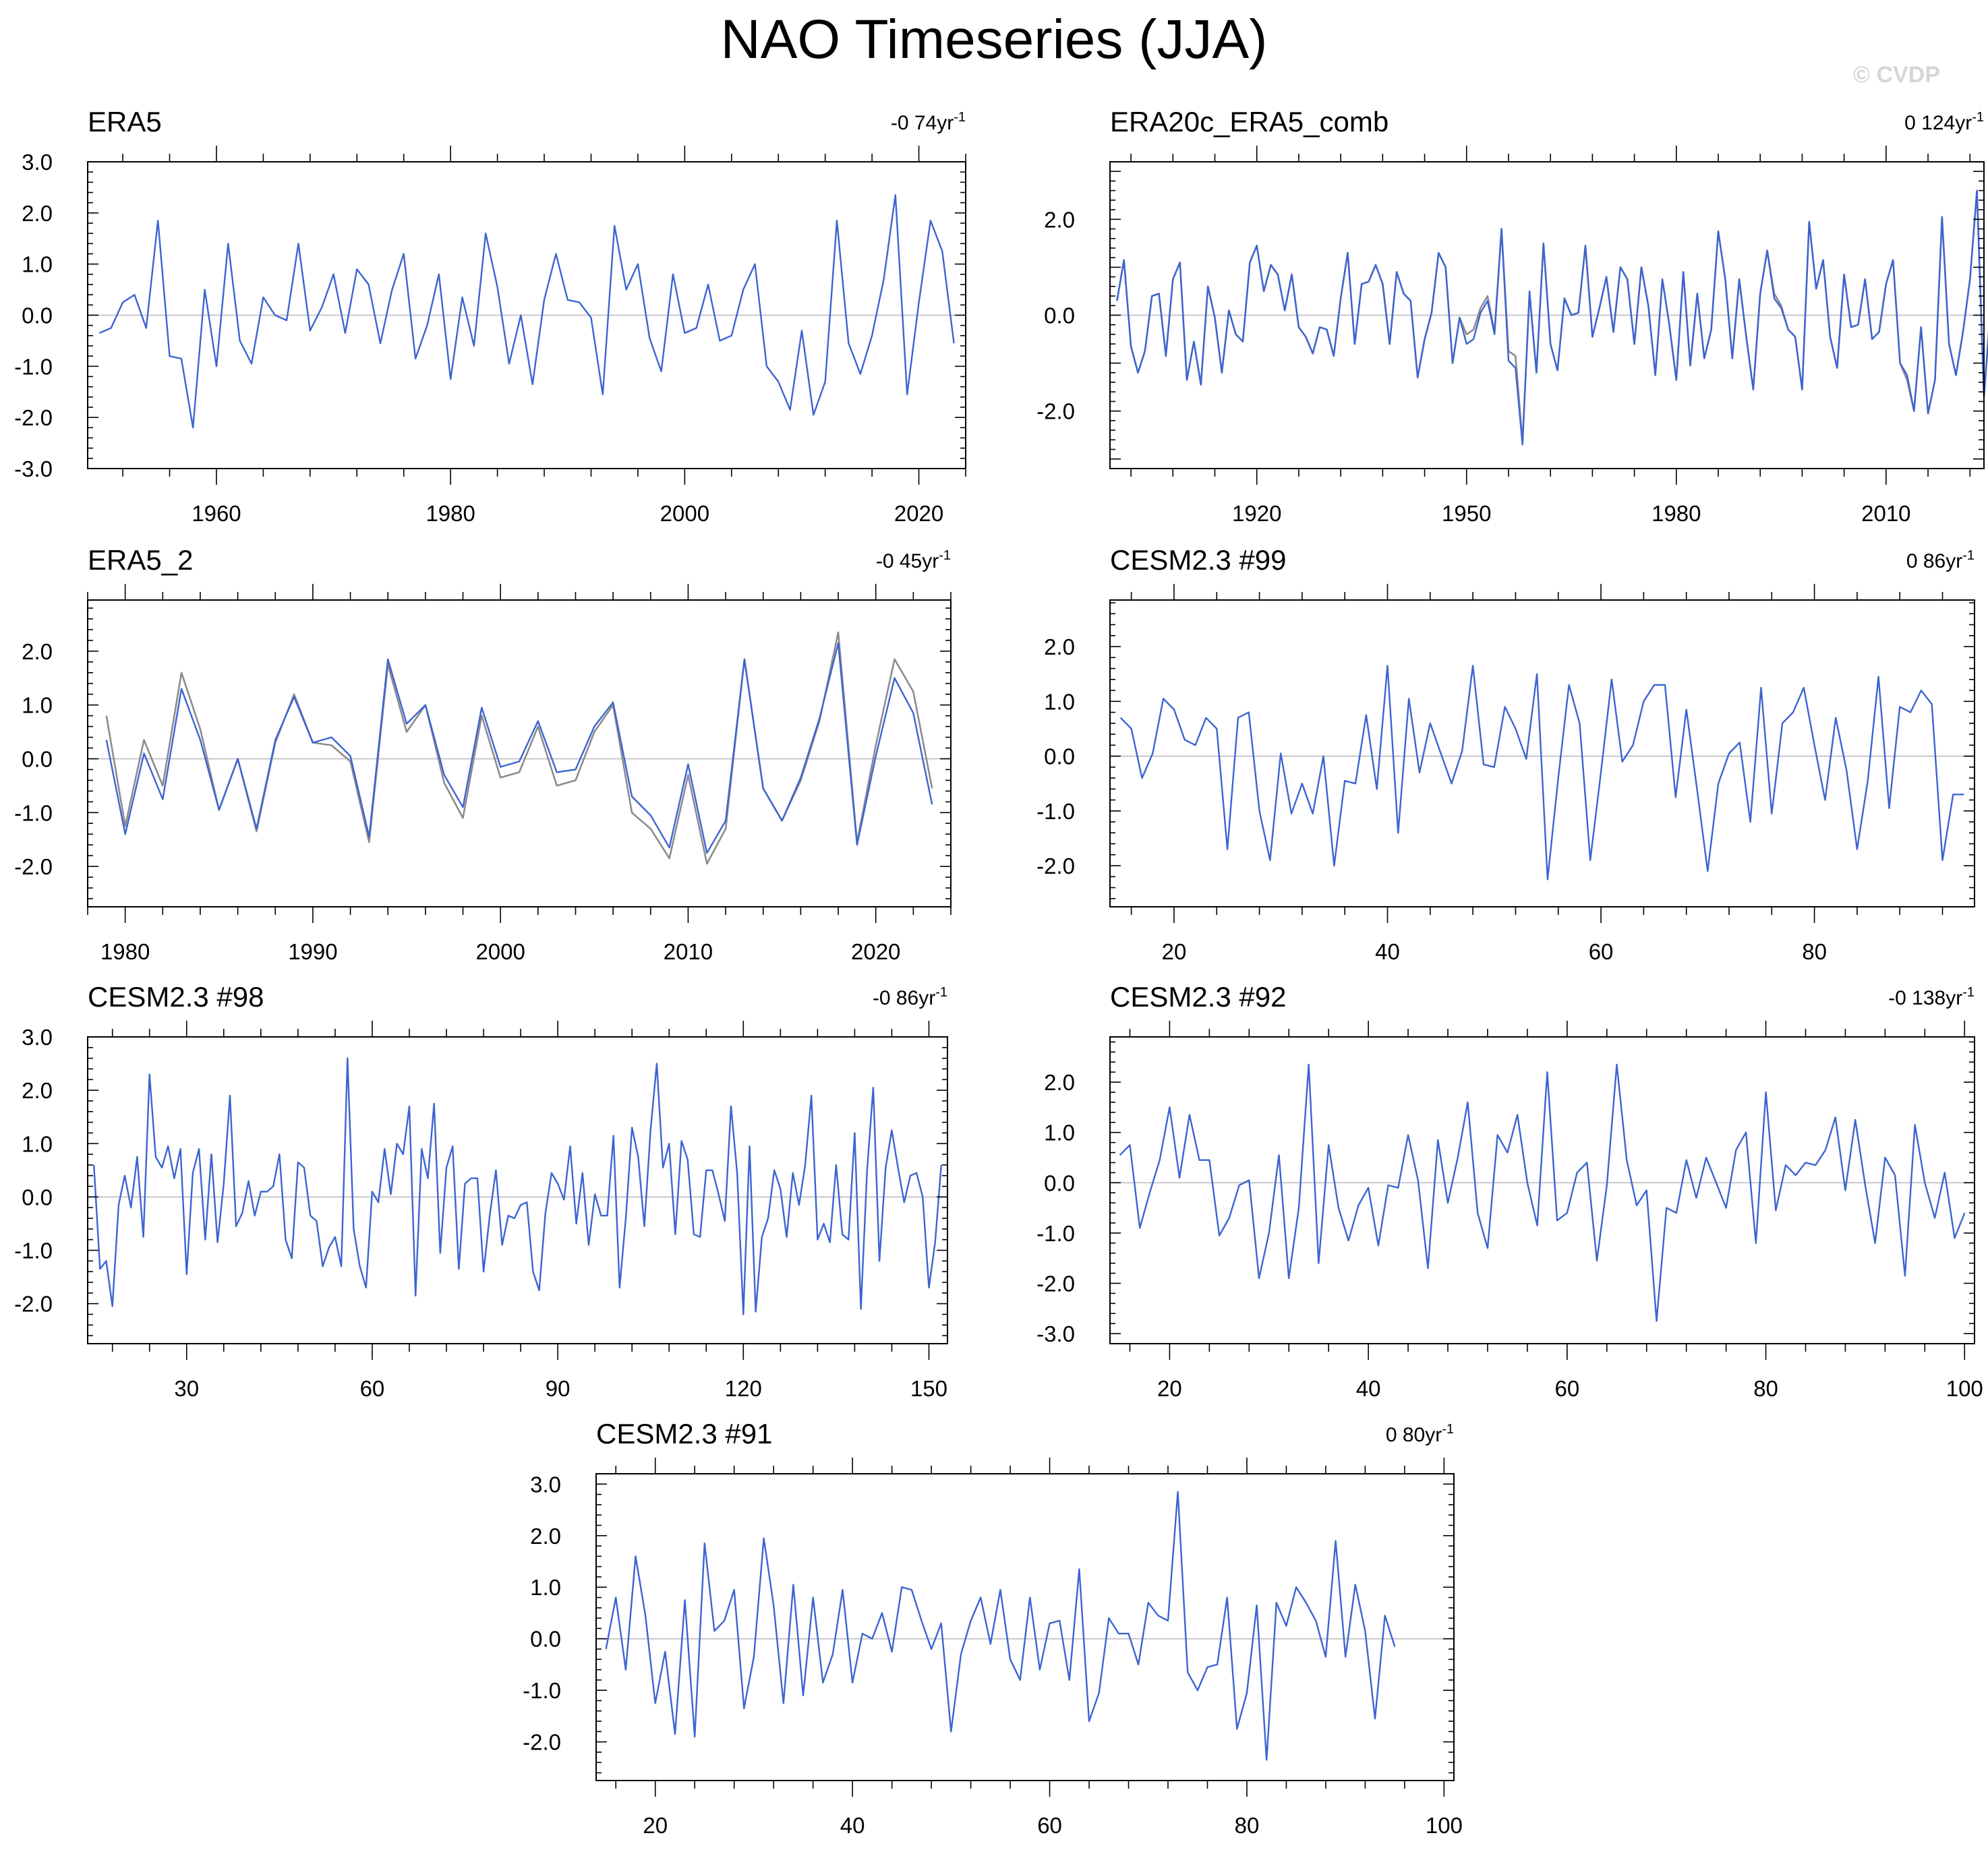  I want to click on x-tick-label: 1950, so click(1467, 514).